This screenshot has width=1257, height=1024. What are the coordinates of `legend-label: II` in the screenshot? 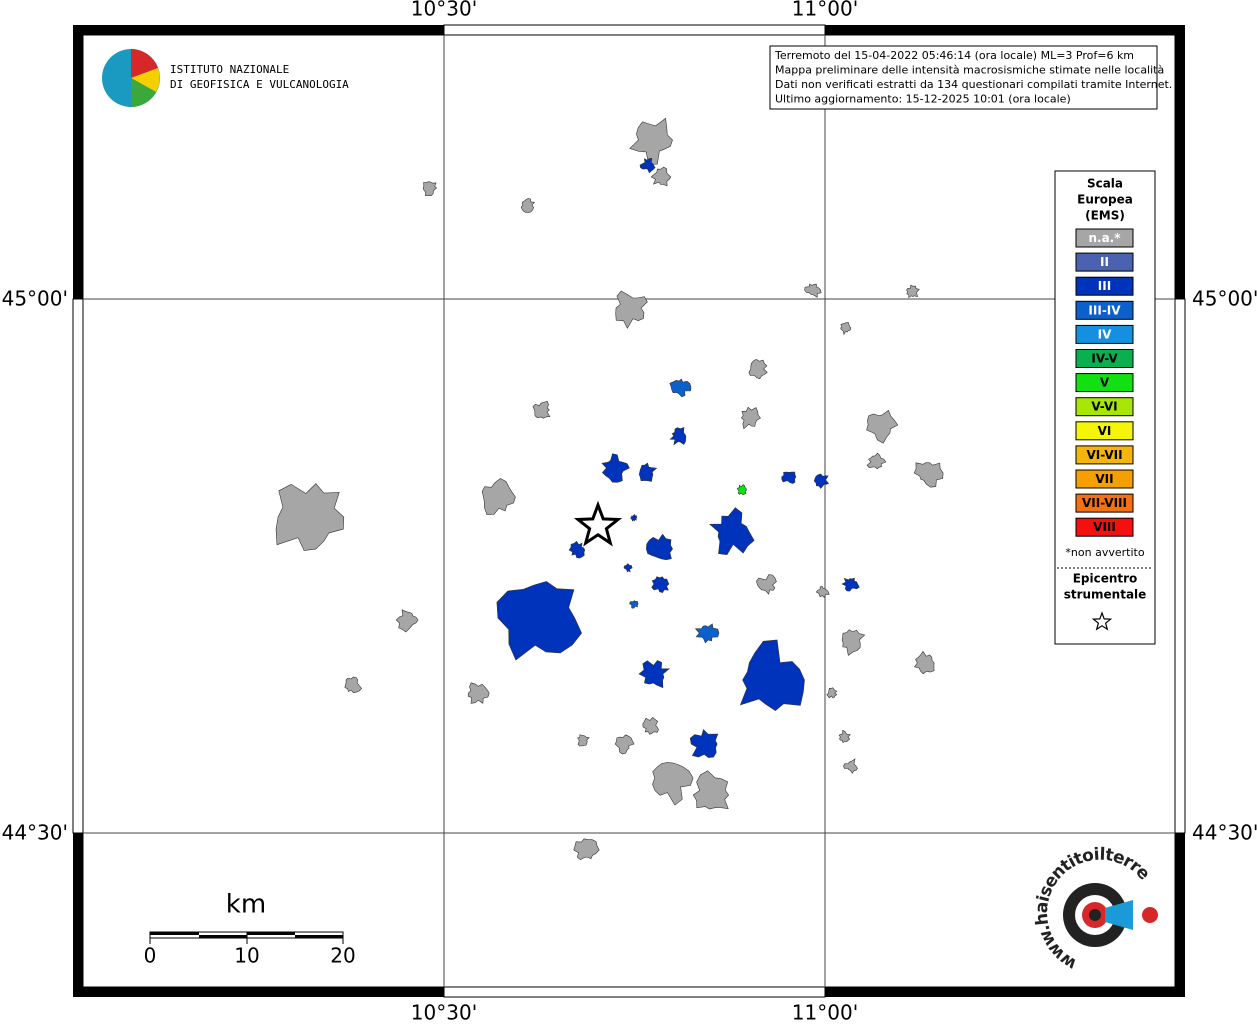 It's located at (1104, 262).